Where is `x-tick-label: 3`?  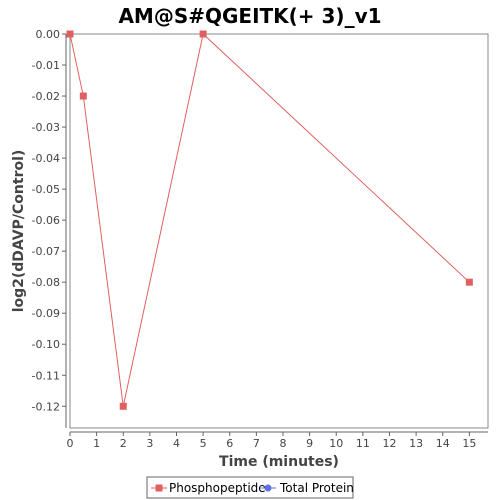 x-tick-label: 3 is located at coordinates (149, 443).